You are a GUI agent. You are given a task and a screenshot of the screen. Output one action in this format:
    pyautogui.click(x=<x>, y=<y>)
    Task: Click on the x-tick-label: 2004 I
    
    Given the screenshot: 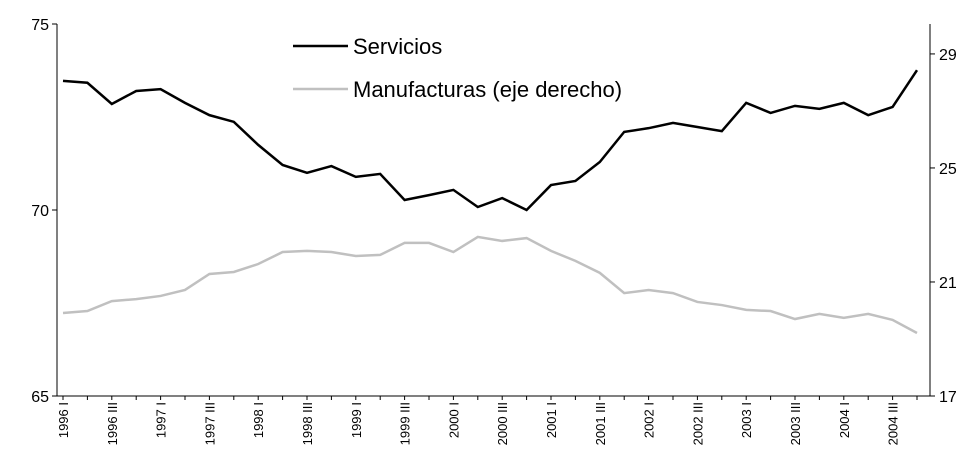 What is the action you would take?
    pyautogui.click(x=844, y=420)
    